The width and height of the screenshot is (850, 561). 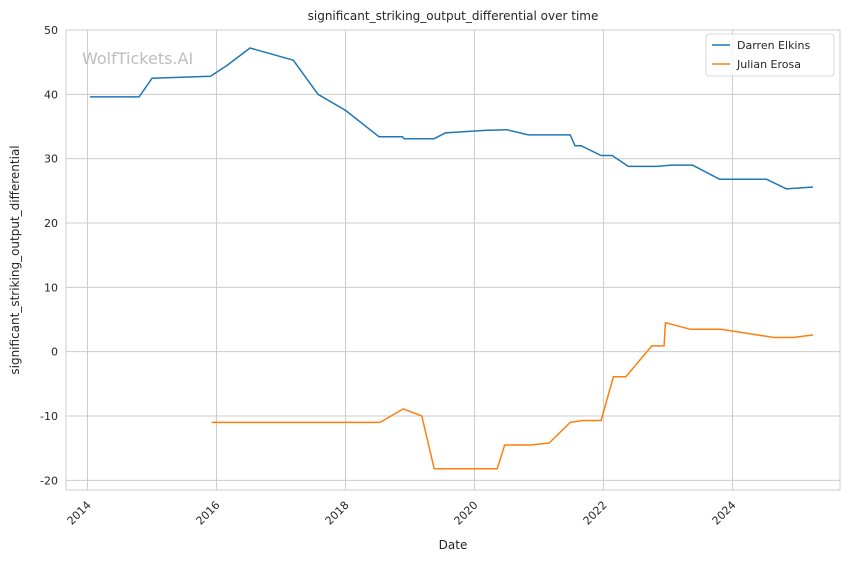 I want to click on y-tick-label: -10, so click(x=49, y=416).